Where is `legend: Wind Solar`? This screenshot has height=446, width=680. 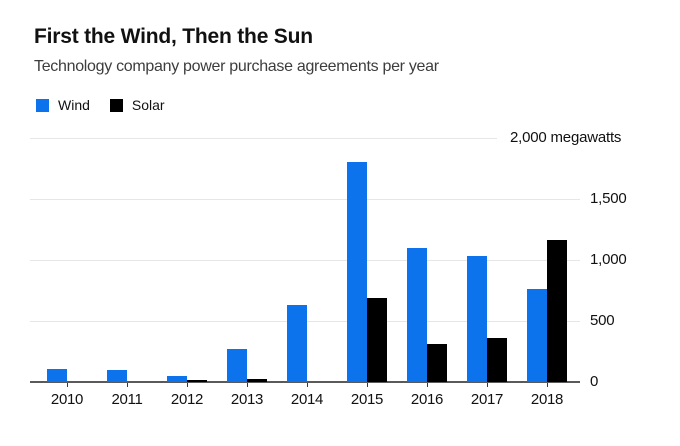 legend: Wind Solar is located at coordinates (110, 105).